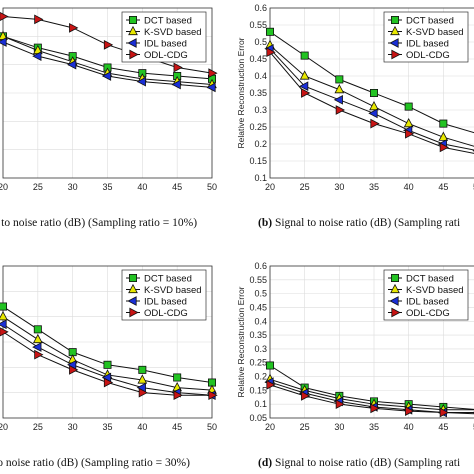 The width and height of the screenshot is (474, 474). I want to click on y-tick-label: 0.45, so click(258, 59).